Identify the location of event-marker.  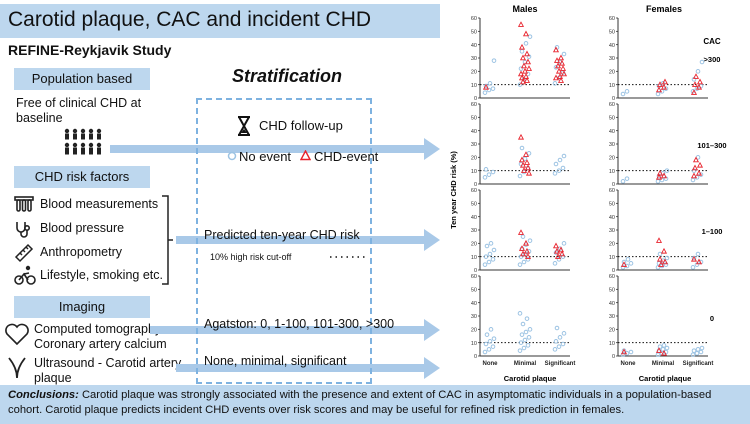
(305, 155).